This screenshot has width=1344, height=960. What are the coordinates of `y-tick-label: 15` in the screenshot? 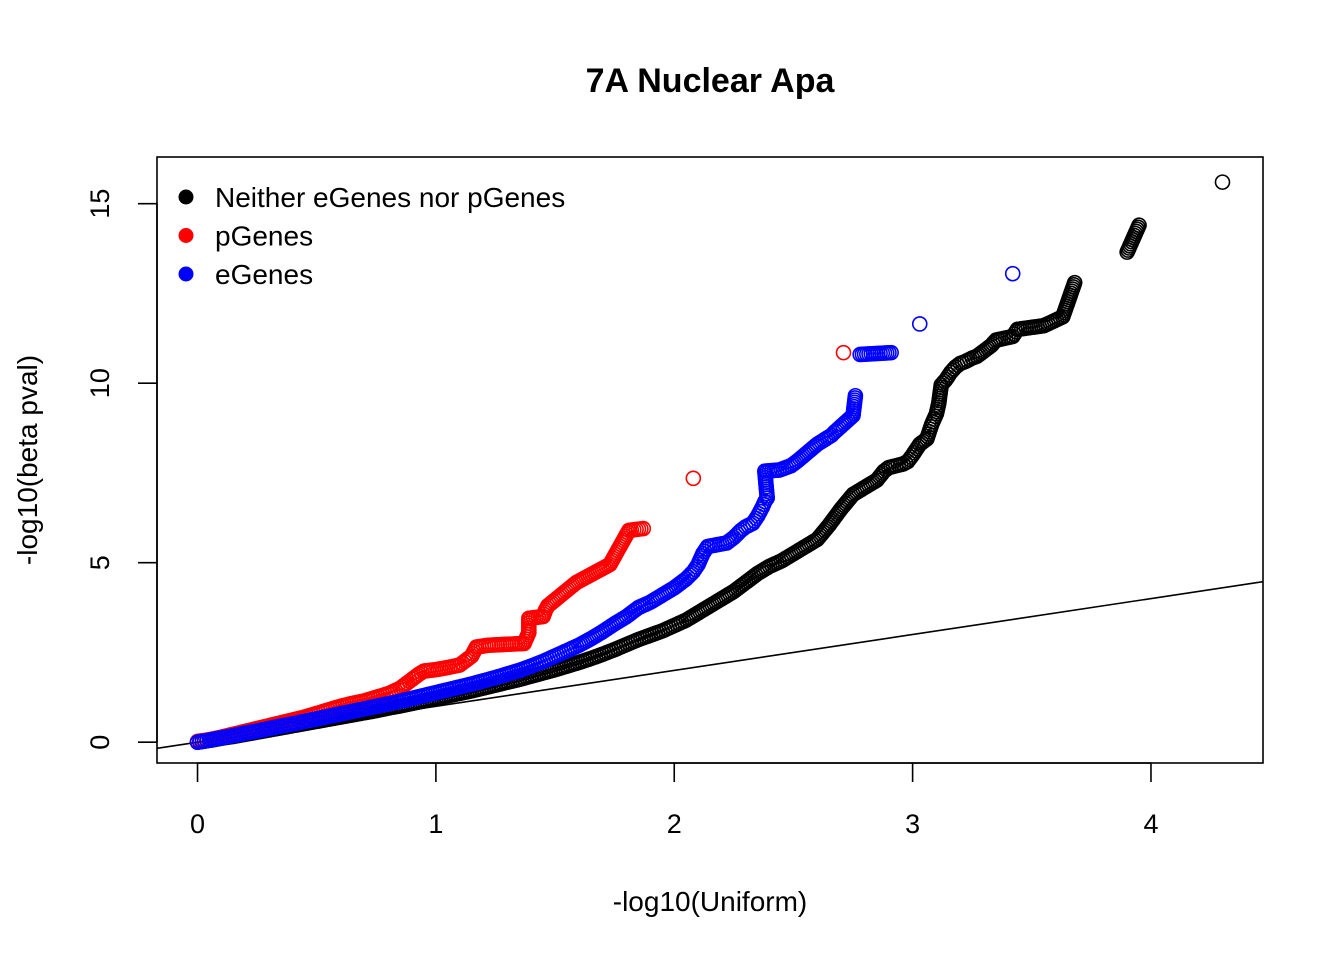 It's located at (100, 204).